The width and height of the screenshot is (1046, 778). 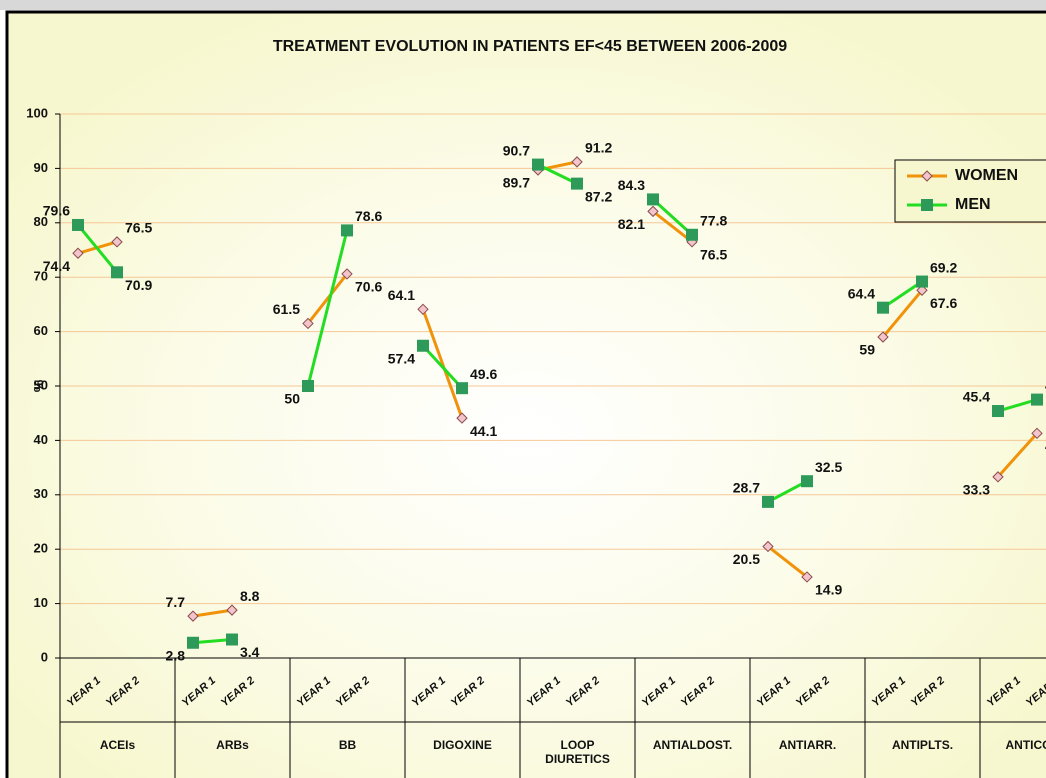 What do you see at coordinates (401, 358) in the screenshot?
I see `data-label: 57.4` at bounding box center [401, 358].